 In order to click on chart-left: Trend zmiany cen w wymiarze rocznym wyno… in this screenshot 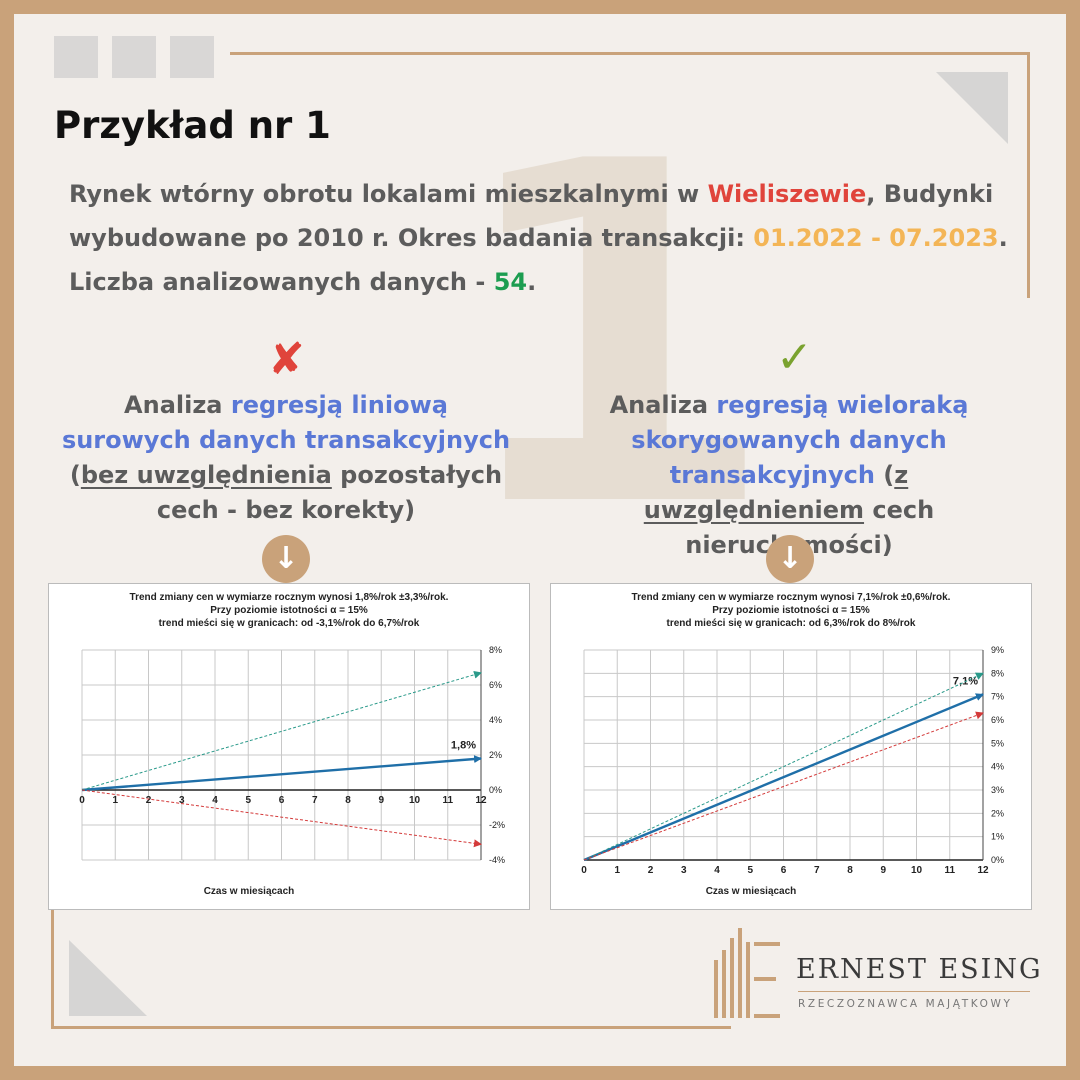, I will do `click(289, 746)`.